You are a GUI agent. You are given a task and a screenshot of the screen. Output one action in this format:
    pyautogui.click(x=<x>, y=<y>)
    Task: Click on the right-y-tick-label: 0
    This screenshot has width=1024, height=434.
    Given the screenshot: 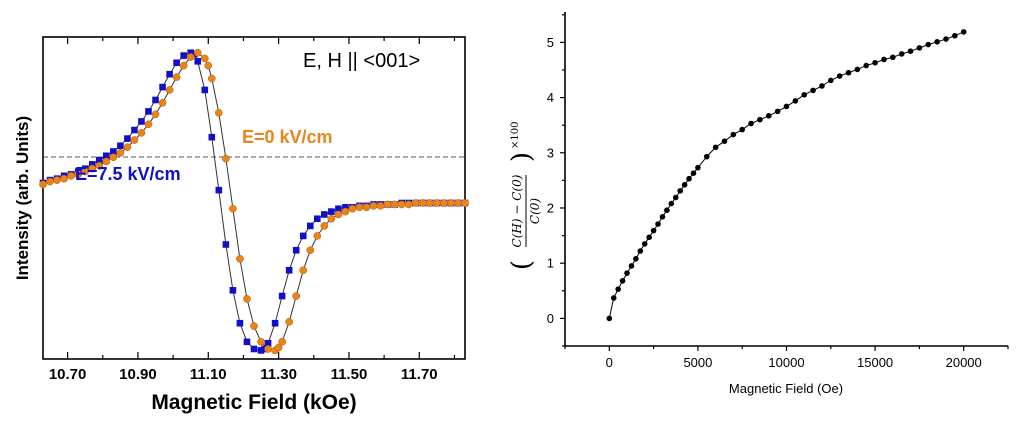 What is the action you would take?
    pyautogui.click(x=550, y=318)
    